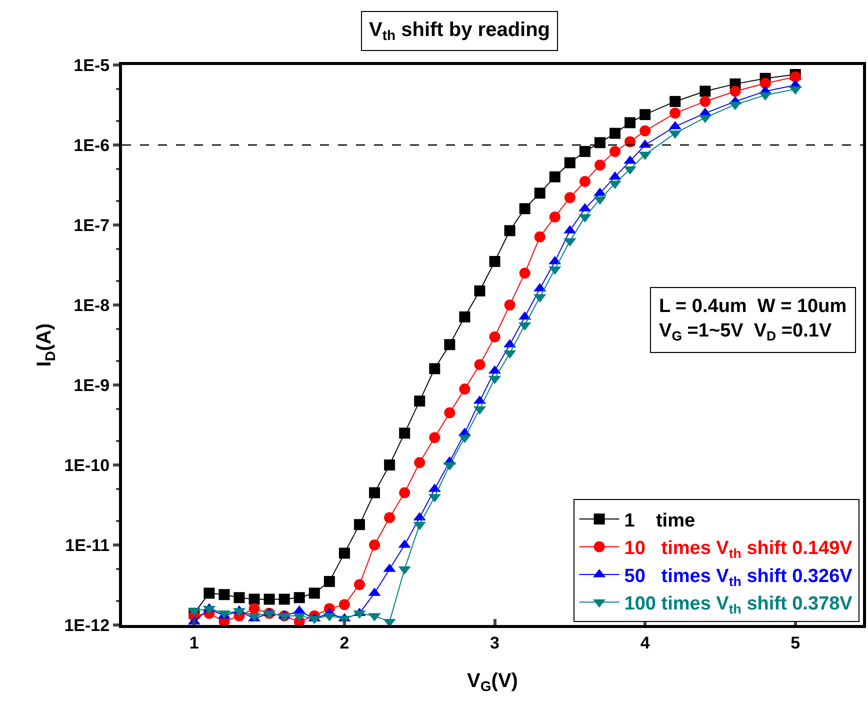 This screenshot has width=868, height=709. Describe the element at coordinates (495, 642) in the screenshot. I see `x-tick-label: 3` at that location.